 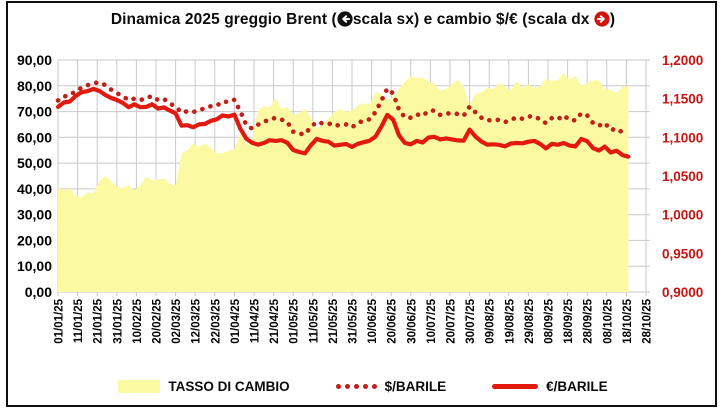 I want to click on x-axis-label: 12/03/25, so click(x=197, y=320).